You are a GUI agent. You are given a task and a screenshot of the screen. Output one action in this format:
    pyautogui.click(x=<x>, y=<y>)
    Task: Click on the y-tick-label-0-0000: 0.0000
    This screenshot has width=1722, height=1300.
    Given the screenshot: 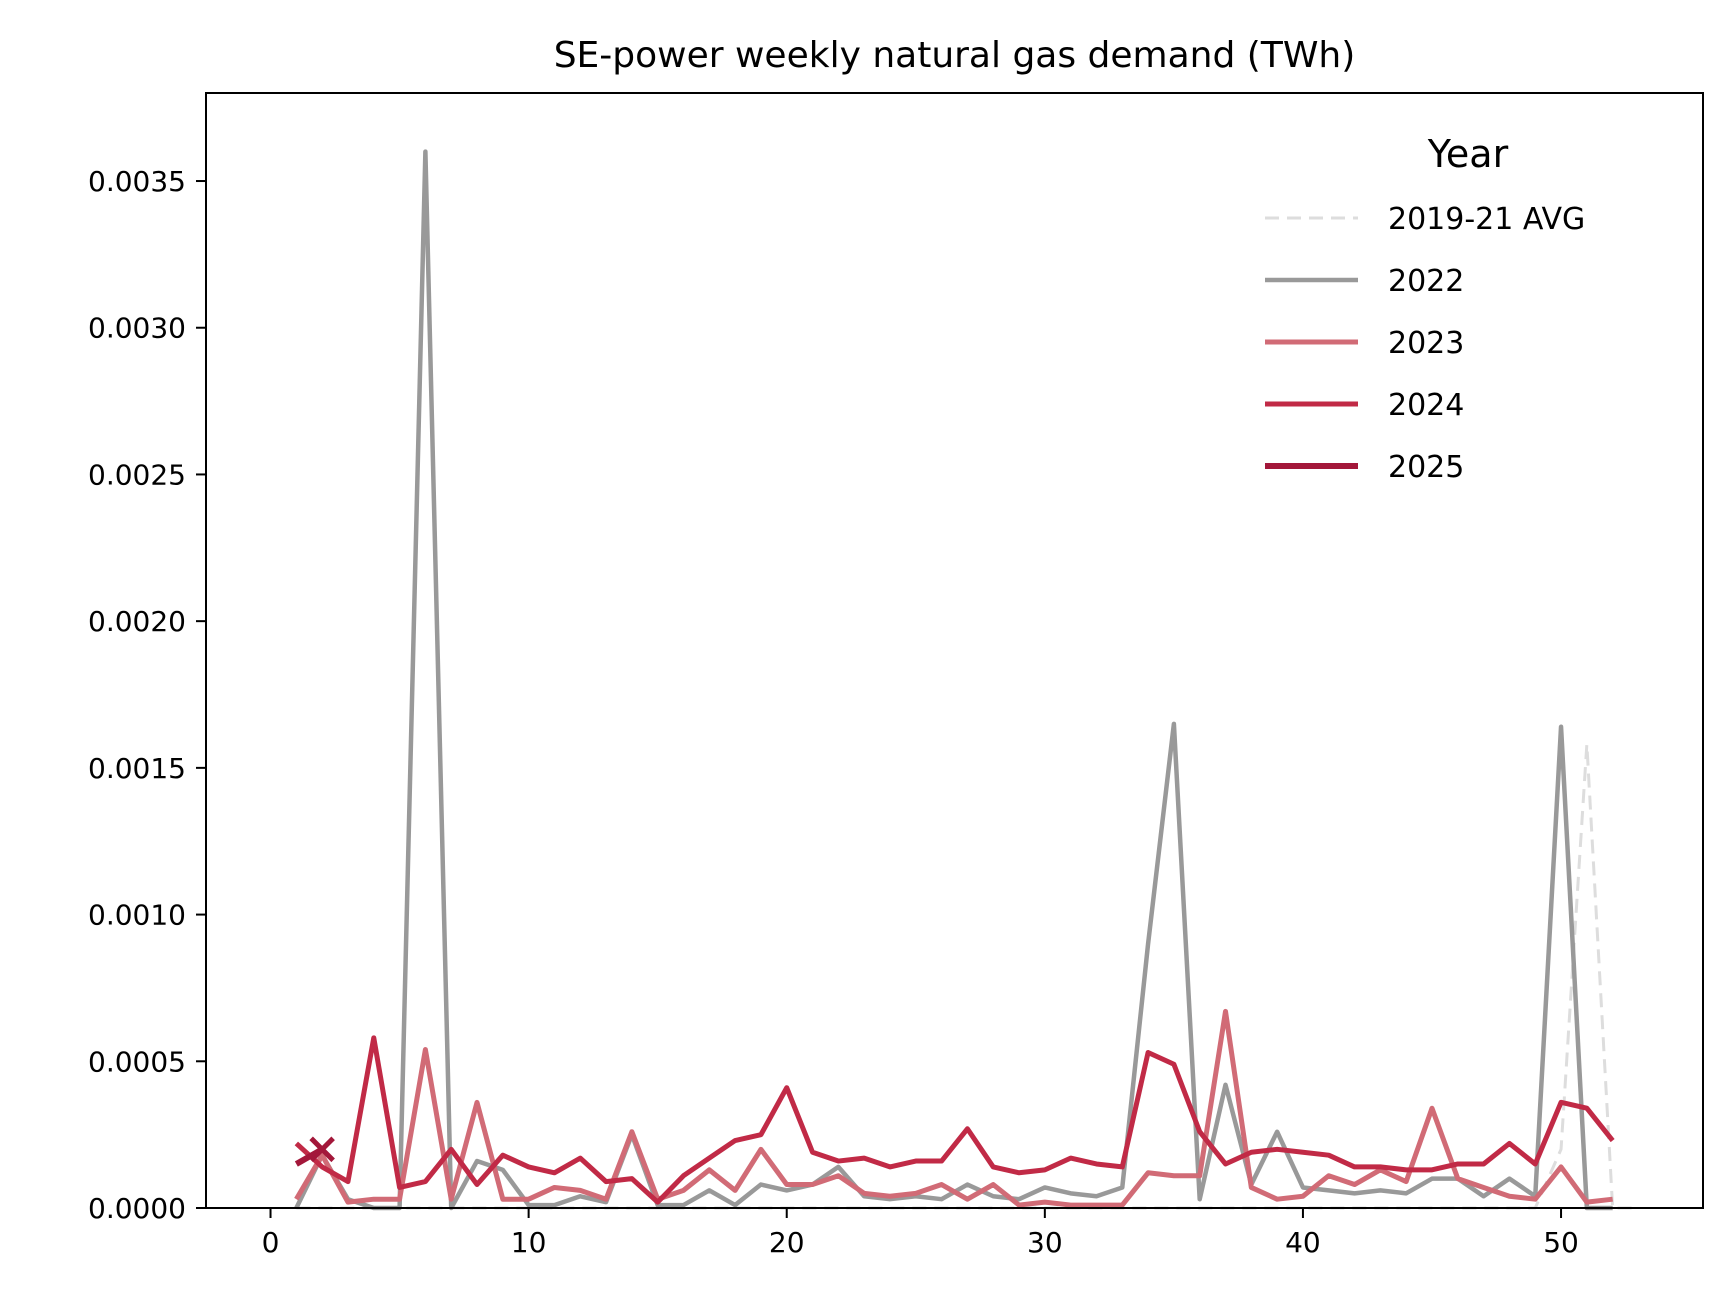 What is the action you would take?
    pyautogui.click(x=137, y=1208)
    